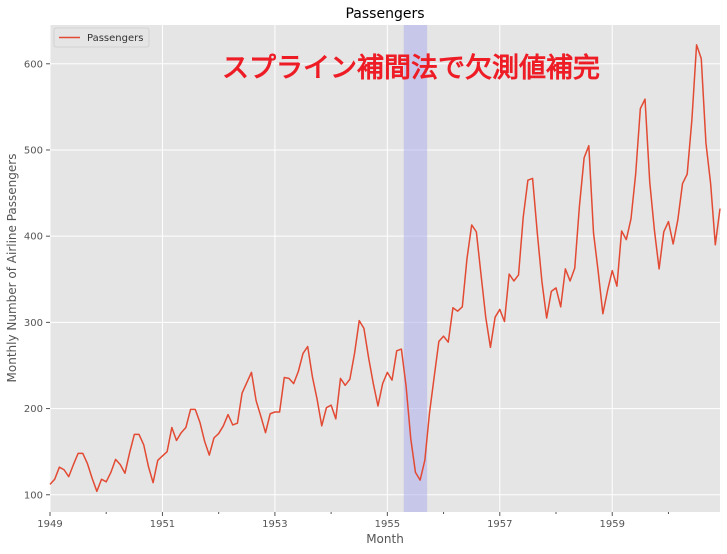 The image size is (727, 554). What do you see at coordinates (33, 323) in the screenshot?
I see `y-tick-label: 300` at bounding box center [33, 323].